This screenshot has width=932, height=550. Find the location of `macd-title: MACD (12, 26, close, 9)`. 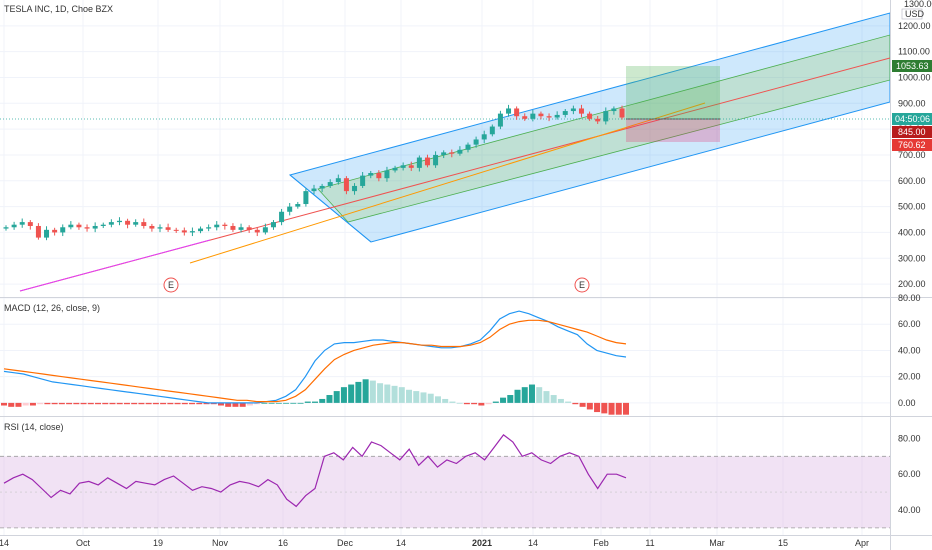

macd-title: MACD (12, 26, close, 9) is located at coordinates (52, 308).